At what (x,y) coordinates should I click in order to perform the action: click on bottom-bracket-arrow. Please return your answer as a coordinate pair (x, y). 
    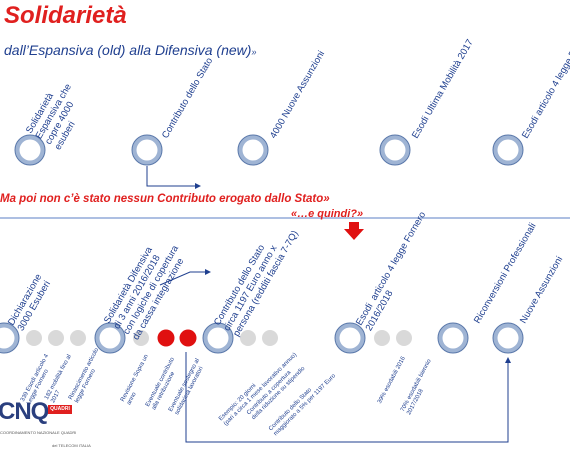
    Looking at the image, I should click on (348, 397).